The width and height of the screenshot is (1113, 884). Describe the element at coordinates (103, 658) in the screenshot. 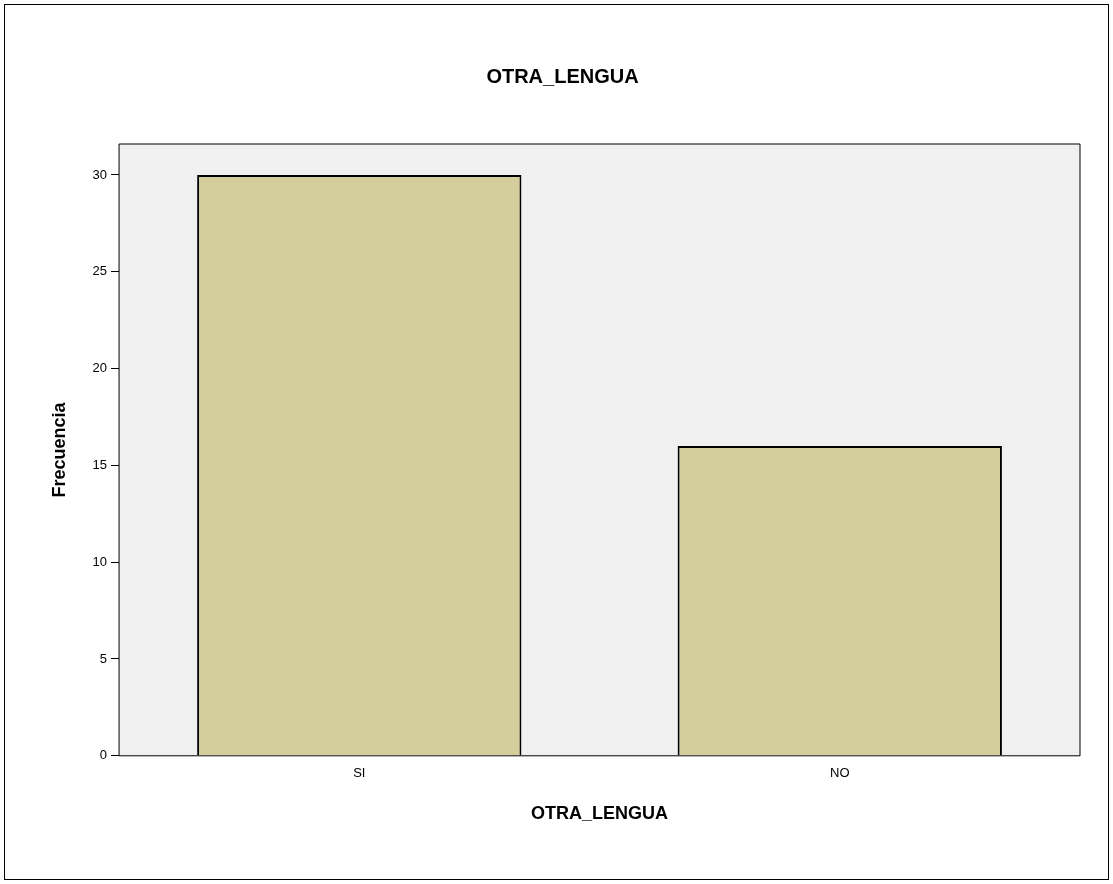

I see `y-tick-label: 5` at that location.